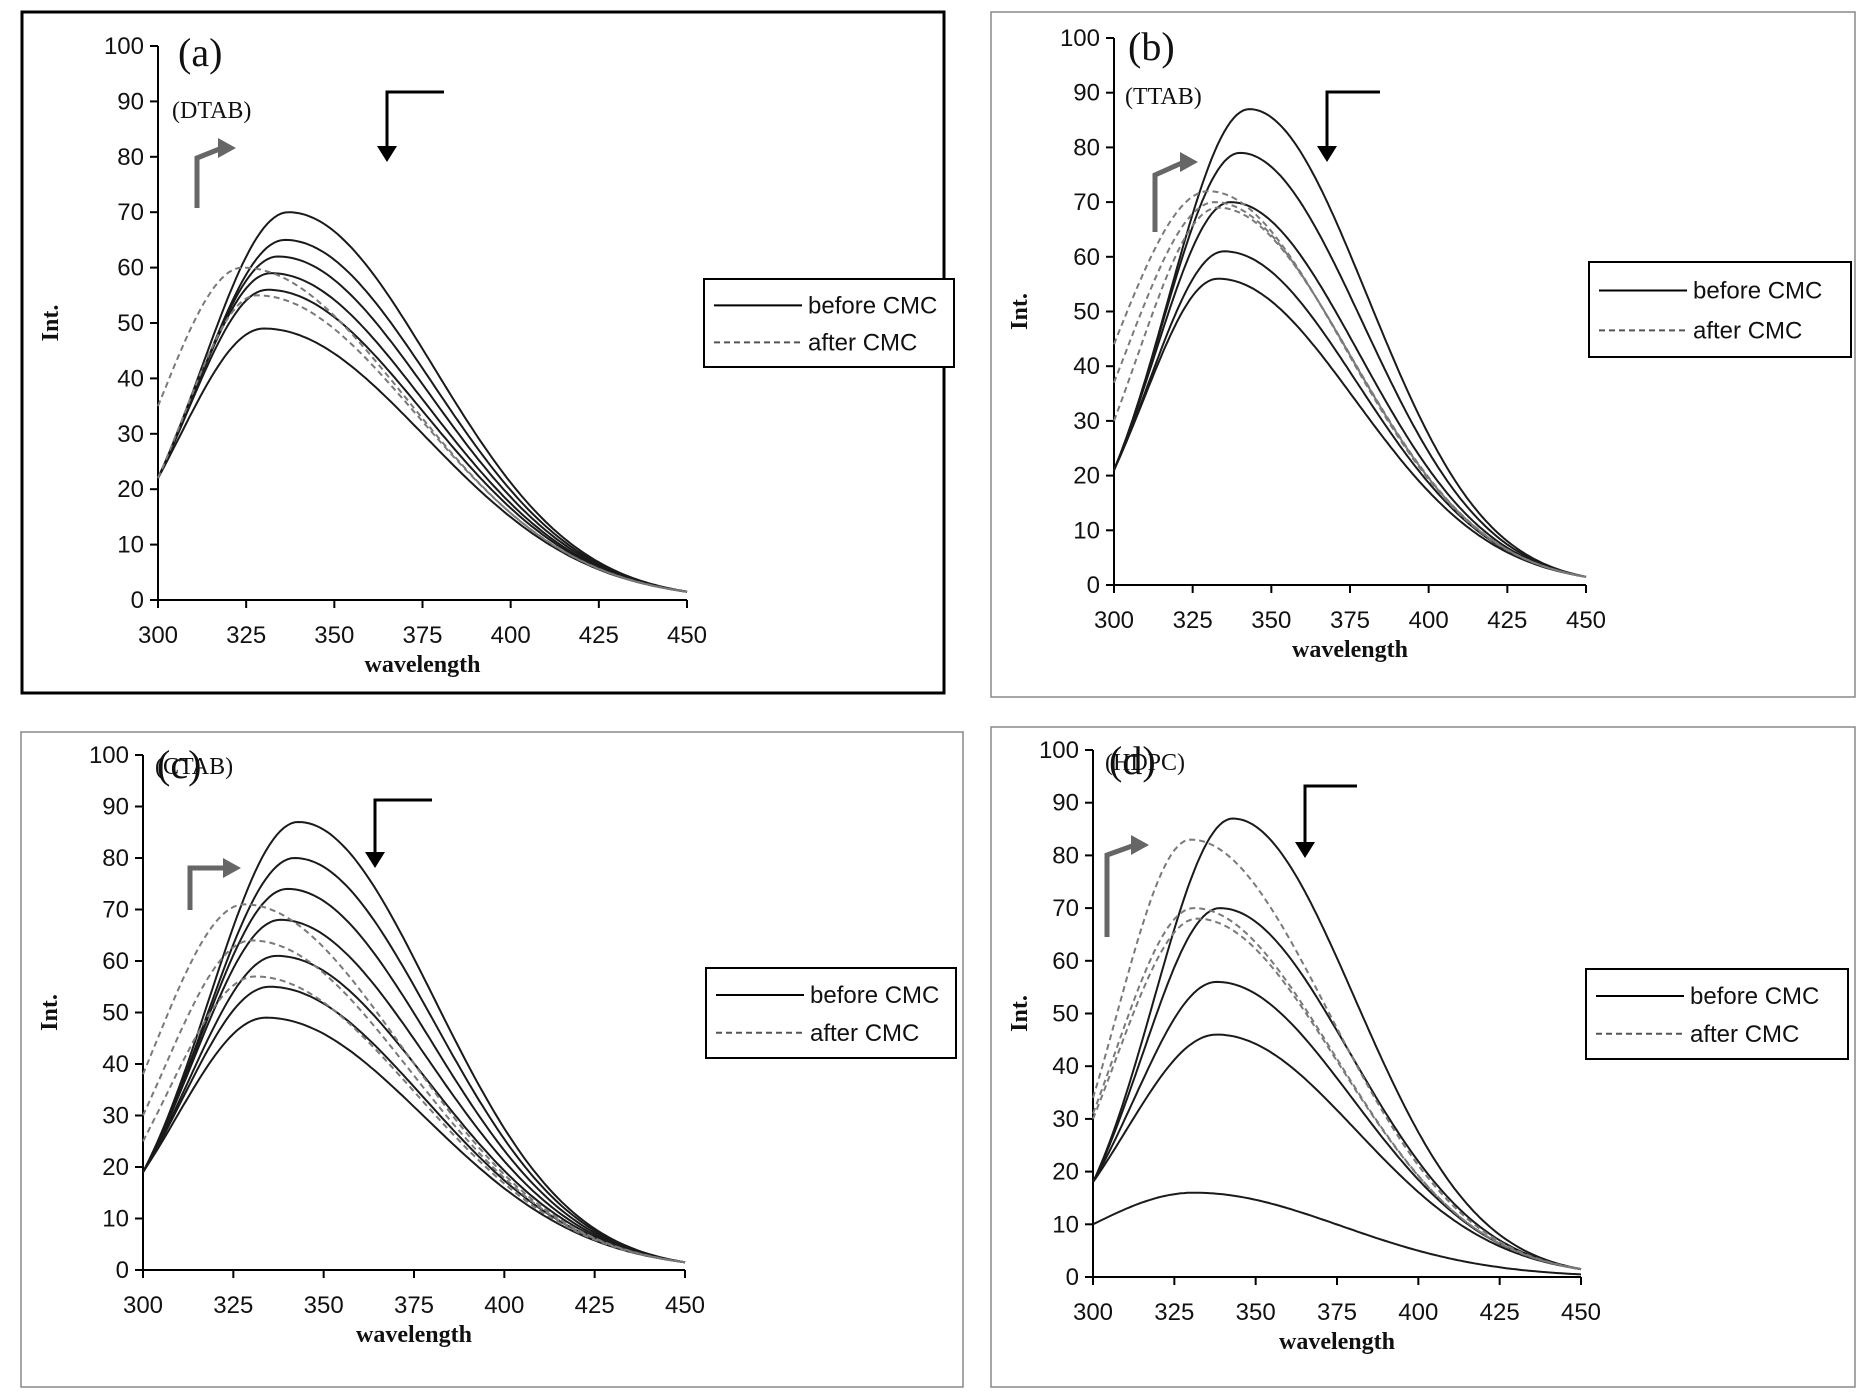  Describe the element at coordinates (1065, 1066) in the screenshot. I see `y-tick-label: 40` at that location.